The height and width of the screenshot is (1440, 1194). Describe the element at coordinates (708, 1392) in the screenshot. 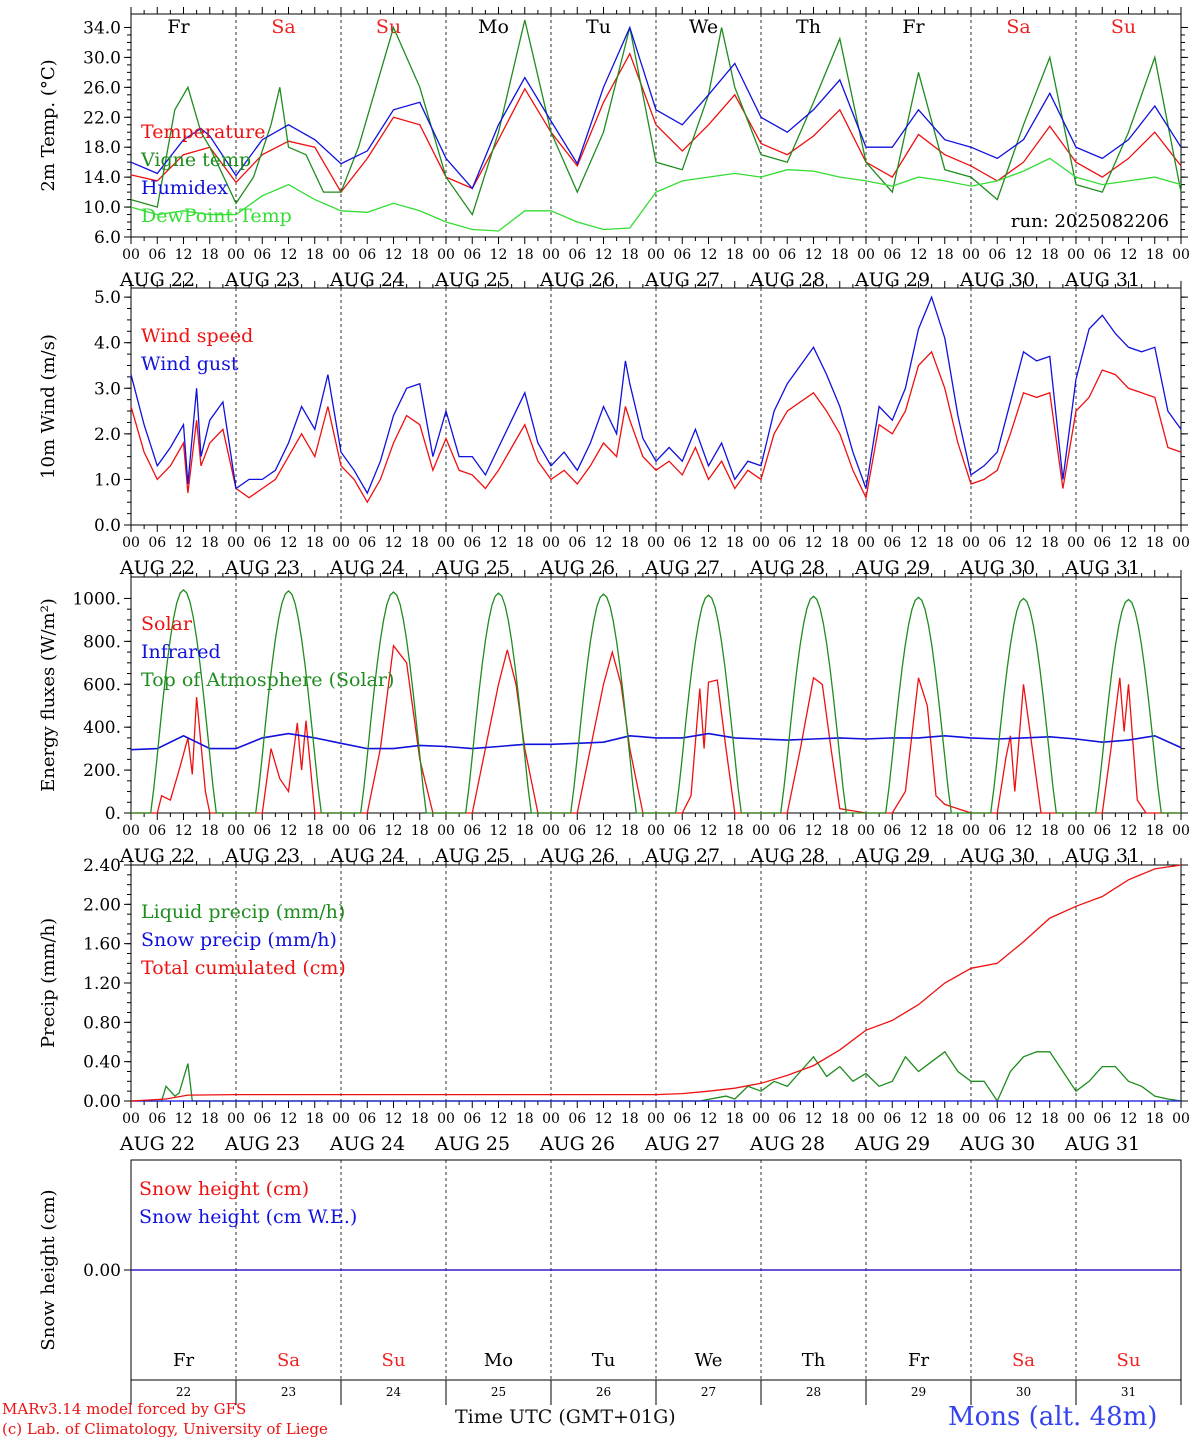

I see `day-number-label: 27` at that location.